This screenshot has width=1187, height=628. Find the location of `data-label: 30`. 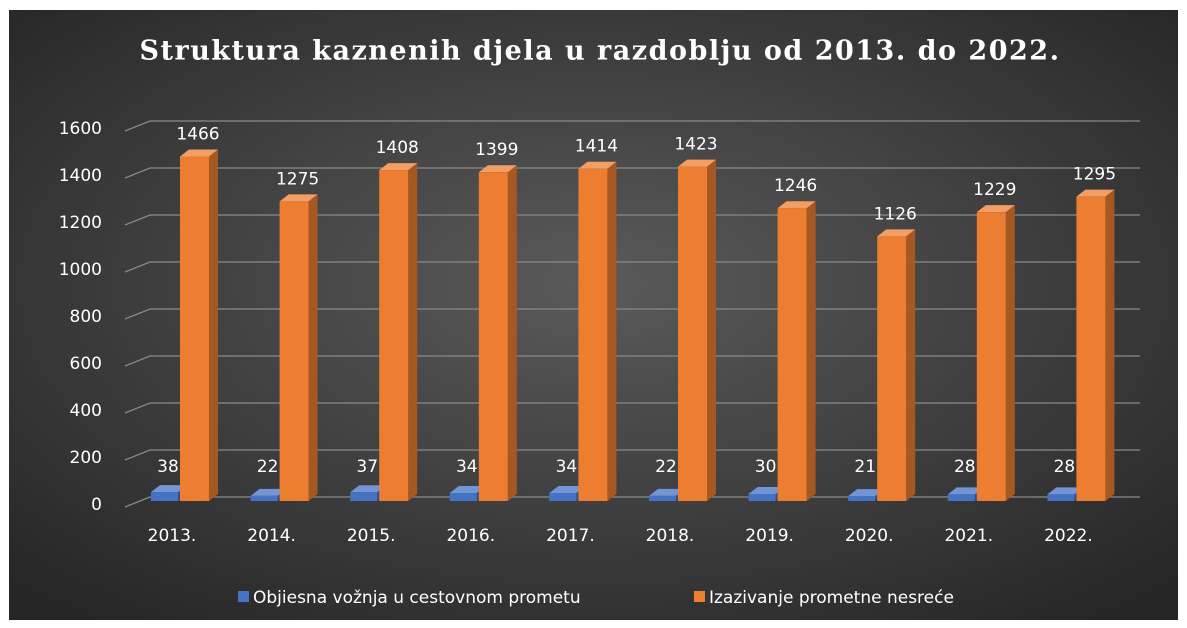

data-label: 30 is located at coordinates (766, 467).